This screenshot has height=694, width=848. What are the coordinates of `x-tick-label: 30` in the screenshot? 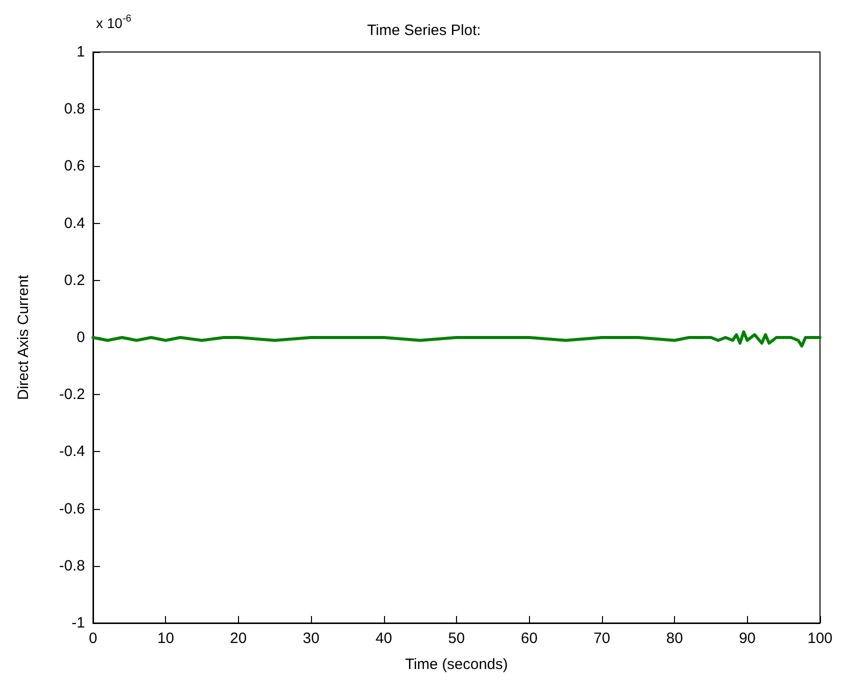 It's located at (311, 638).